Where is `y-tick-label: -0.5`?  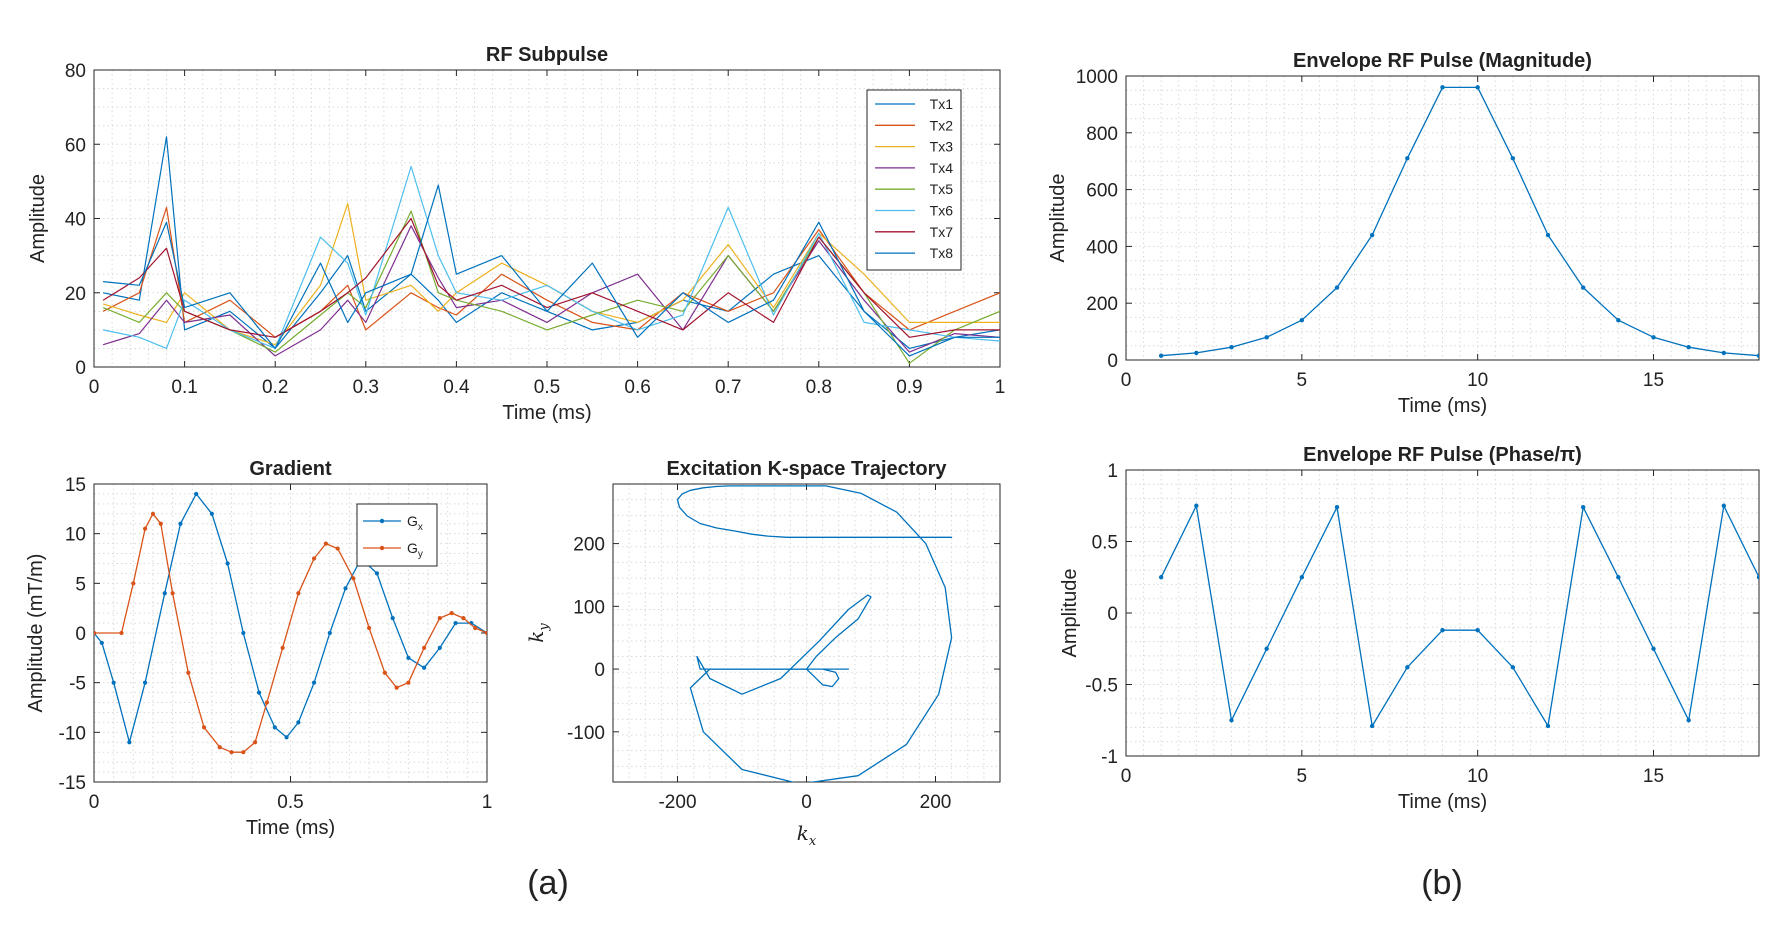
y-tick-label: -0.5 is located at coordinates (1101, 686).